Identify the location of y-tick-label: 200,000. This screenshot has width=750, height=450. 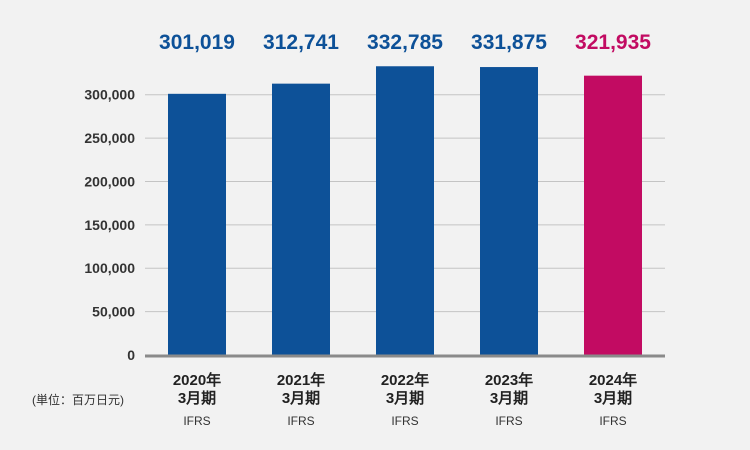
(109, 181).